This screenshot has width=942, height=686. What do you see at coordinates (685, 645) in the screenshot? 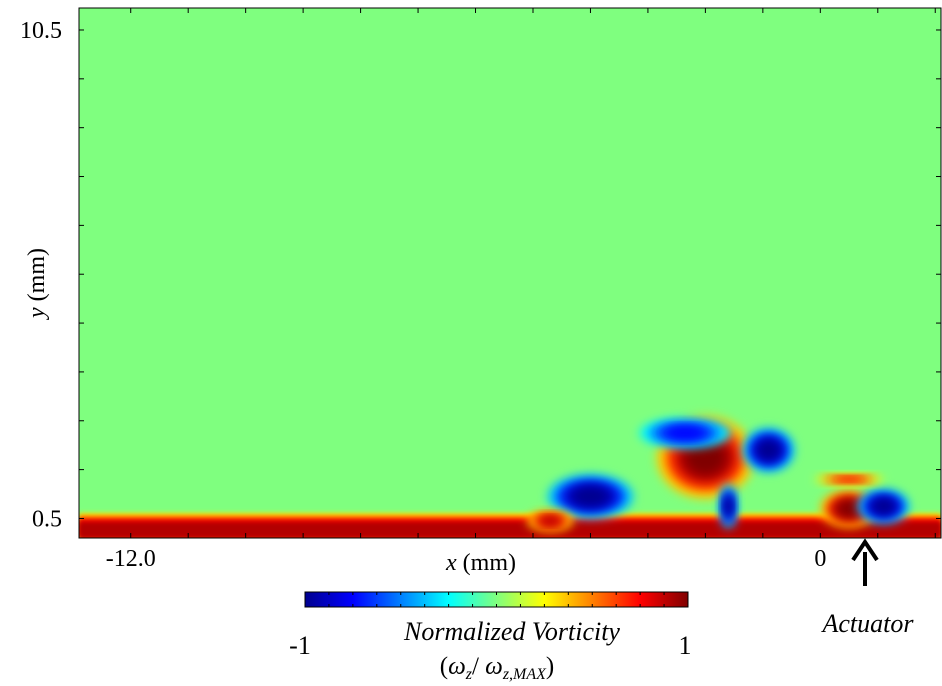
I see `colorbar-max-label: 1` at bounding box center [685, 645].